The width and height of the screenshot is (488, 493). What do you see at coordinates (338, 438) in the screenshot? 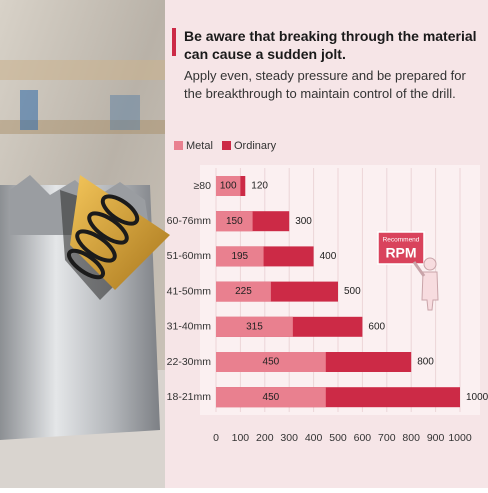
I see `x-tick-label: 500` at bounding box center [338, 438].